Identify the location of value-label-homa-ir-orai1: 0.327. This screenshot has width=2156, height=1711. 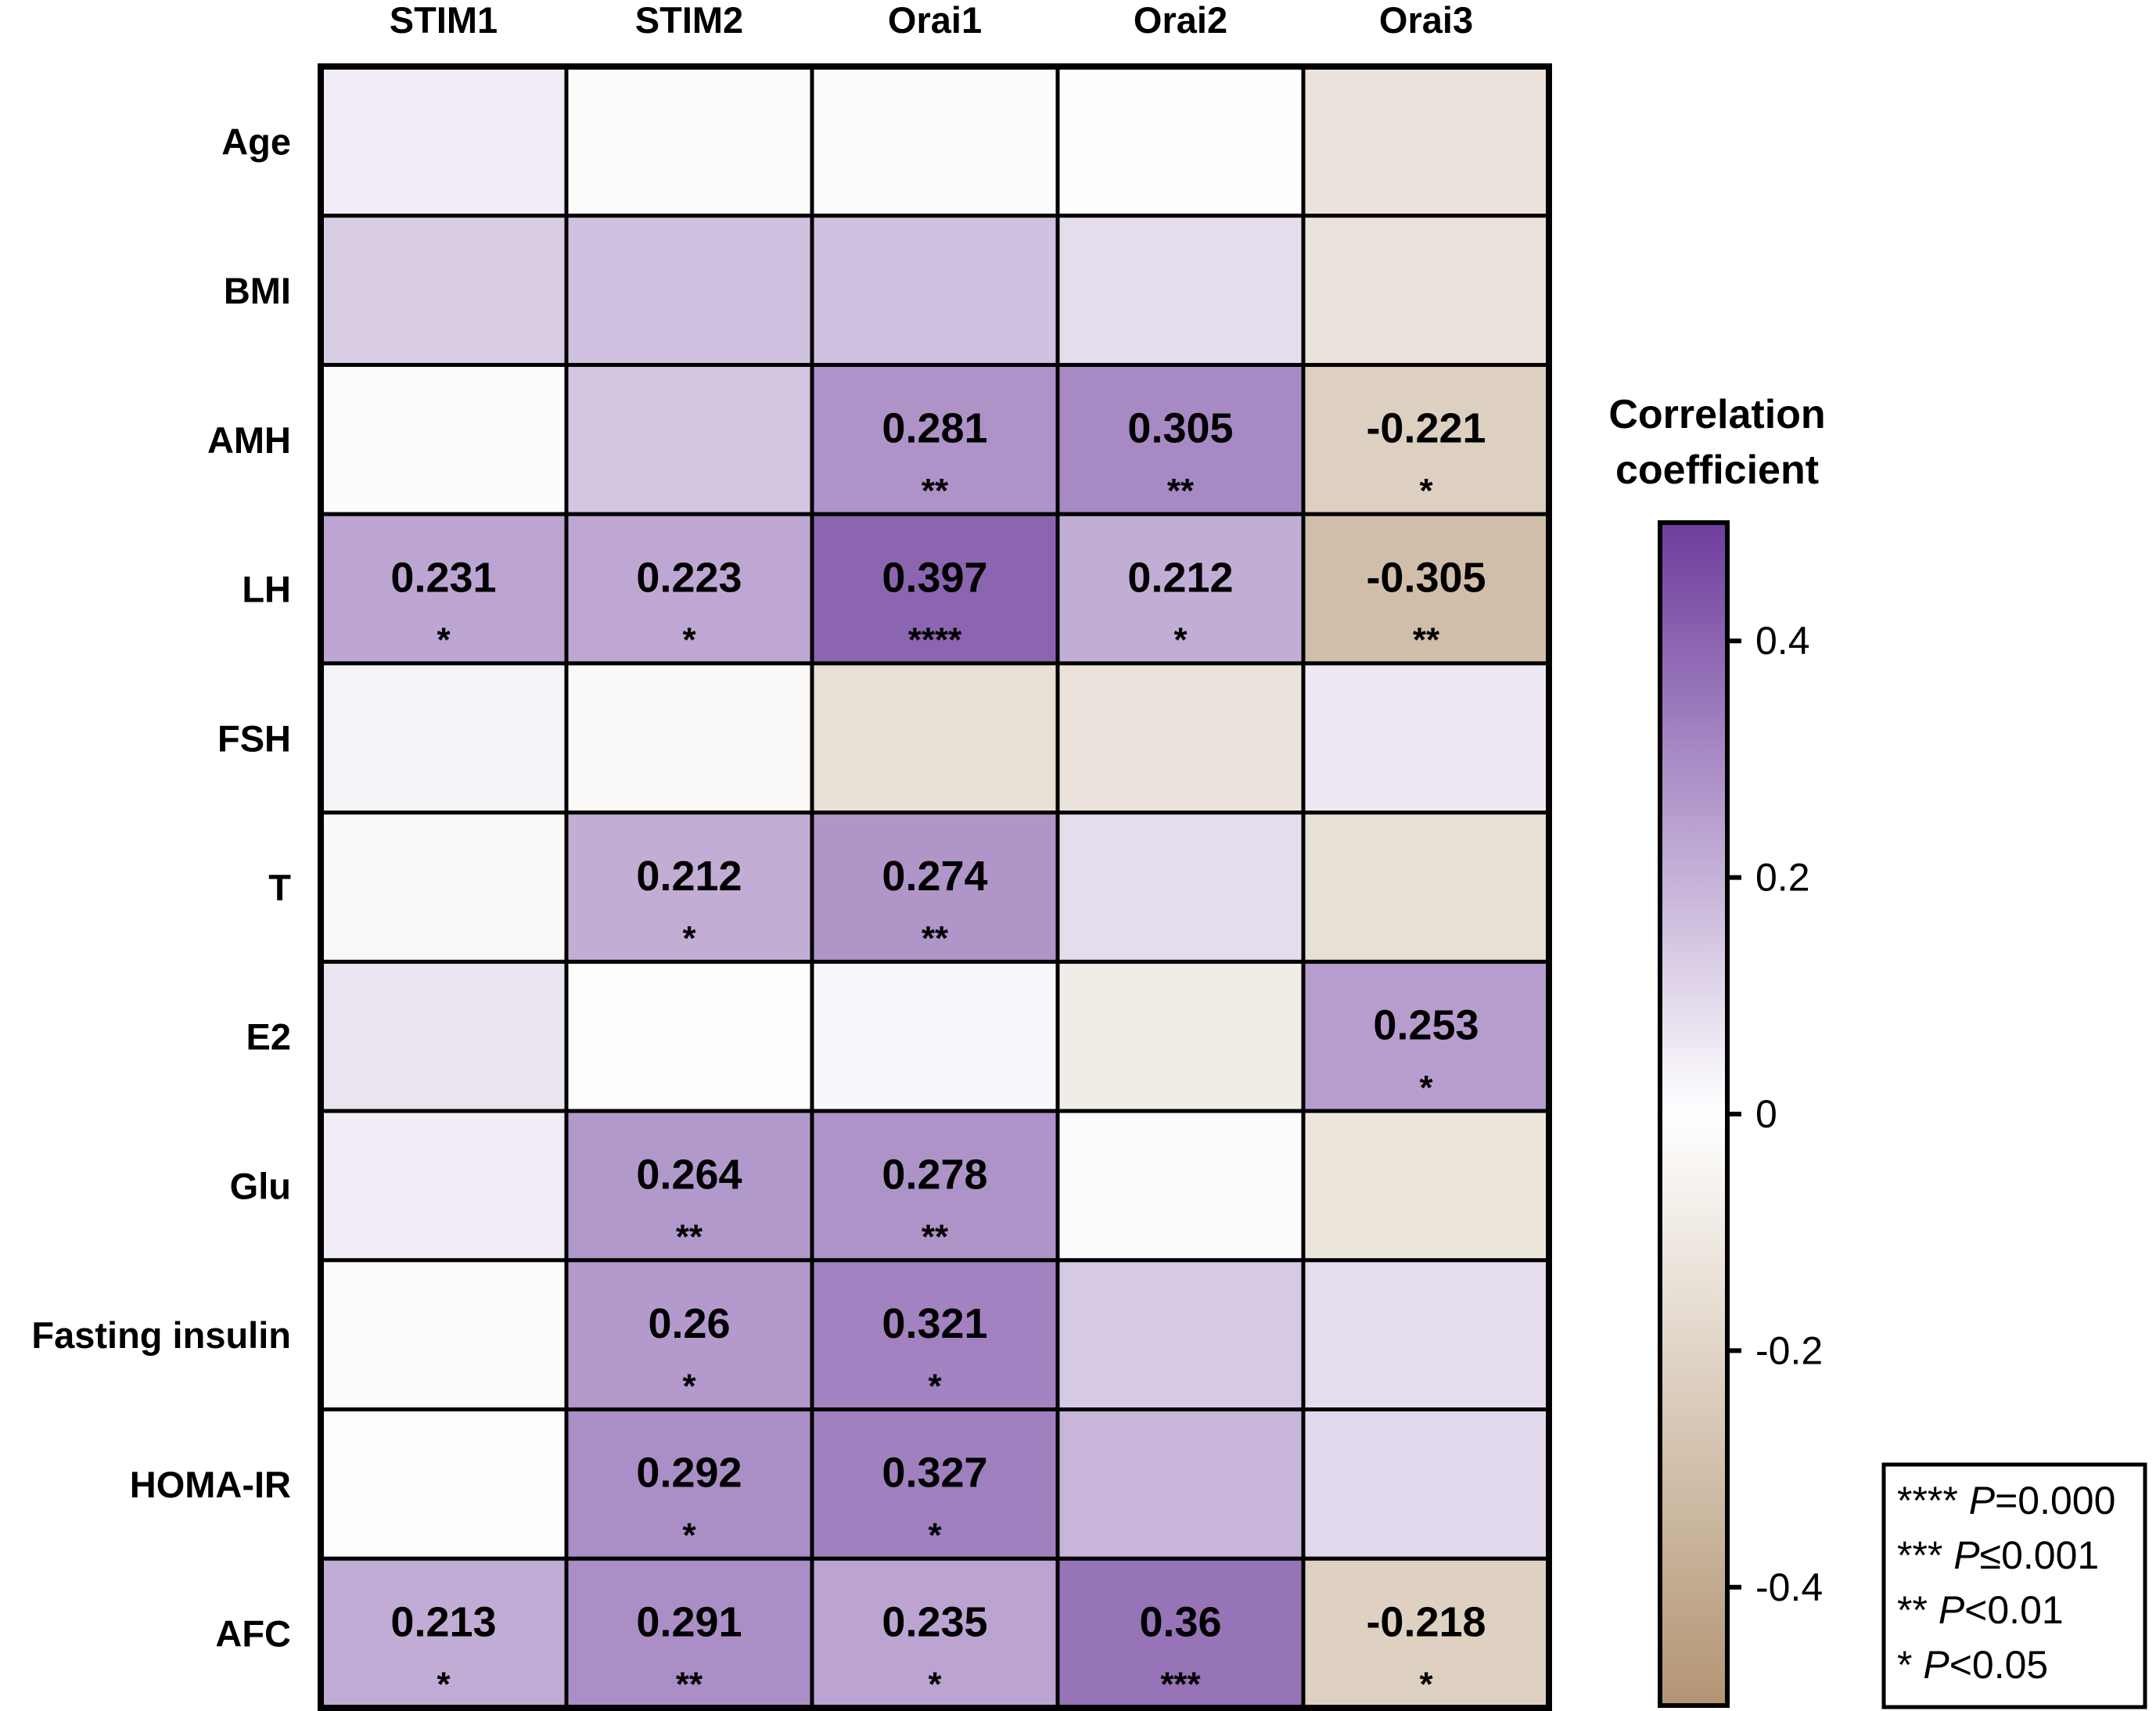
(934, 1474).